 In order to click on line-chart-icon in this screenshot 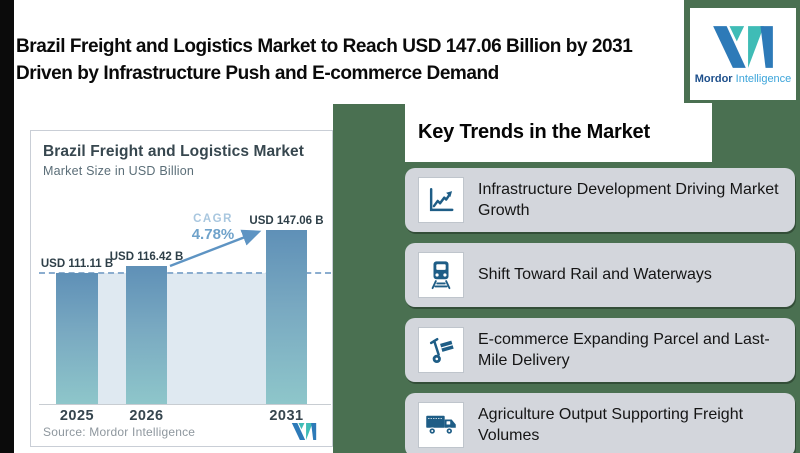, I will do `click(441, 200)`.